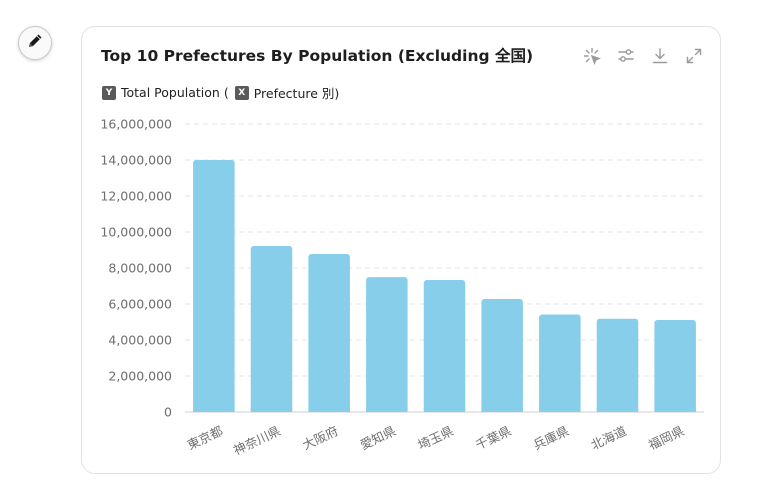 The width and height of the screenshot is (773, 494). I want to click on y-tick-label: 4,000,000, so click(140, 340).